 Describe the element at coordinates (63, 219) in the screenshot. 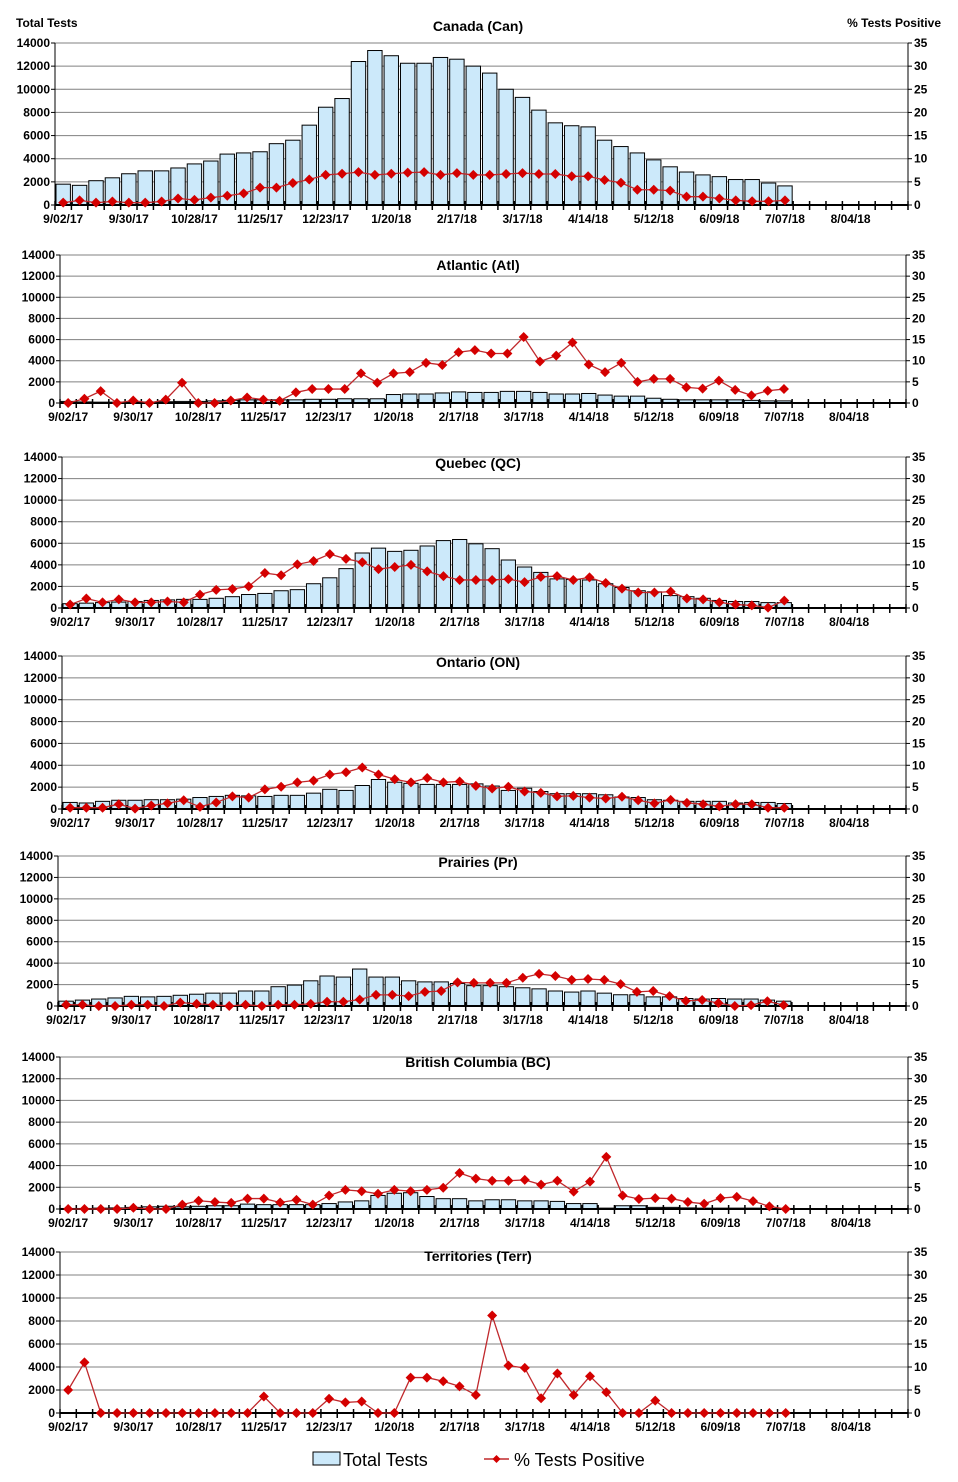

I see `x-tick-label: 9/02/17` at that location.